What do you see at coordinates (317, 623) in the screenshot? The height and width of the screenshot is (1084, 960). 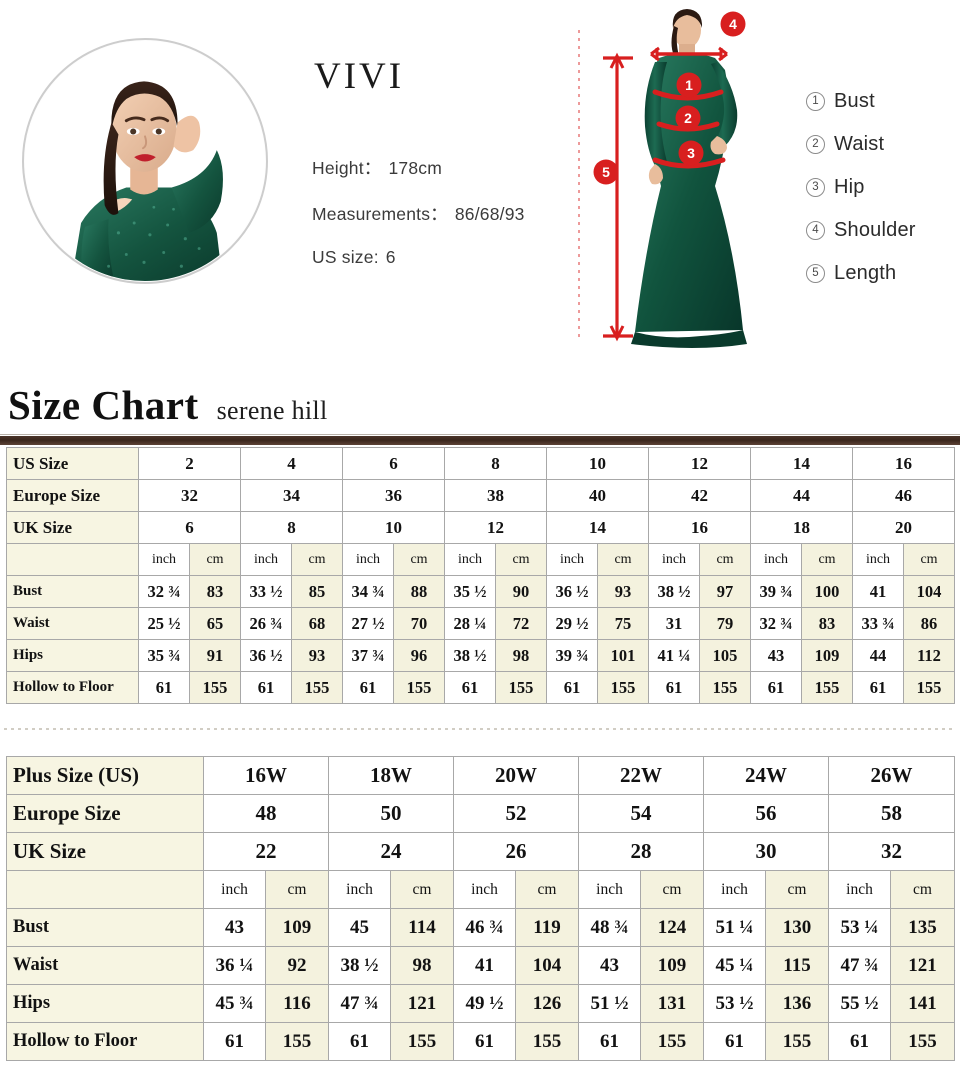 I see `cell-waist-cm: 68` at bounding box center [317, 623].